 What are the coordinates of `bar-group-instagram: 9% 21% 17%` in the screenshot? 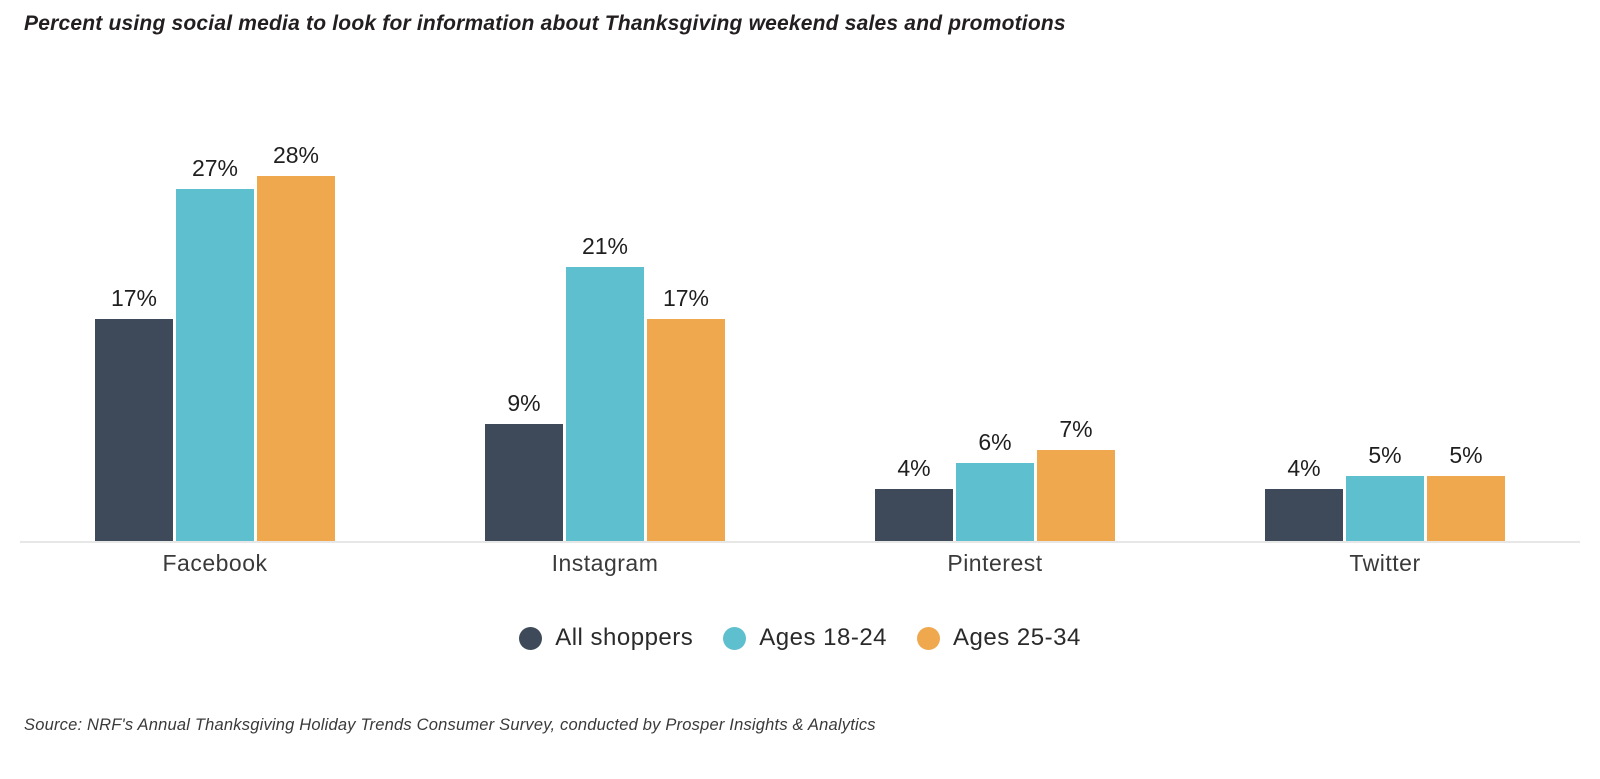 It's located at (605, 320).